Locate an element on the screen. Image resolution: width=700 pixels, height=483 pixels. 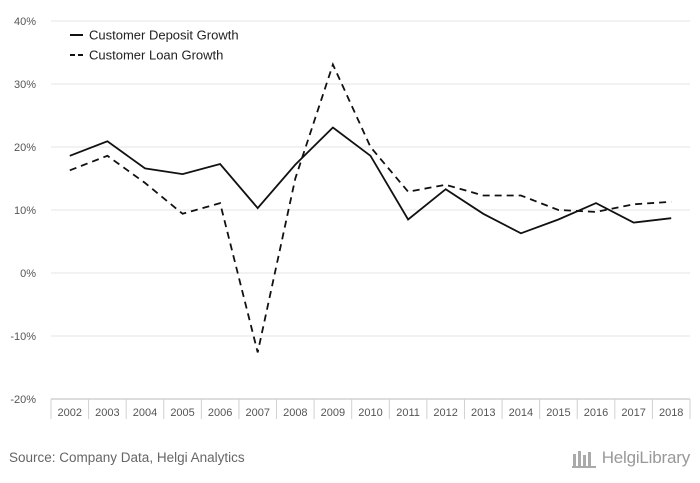
x-tick-label: 2018 is located at coordinates (671, 413).